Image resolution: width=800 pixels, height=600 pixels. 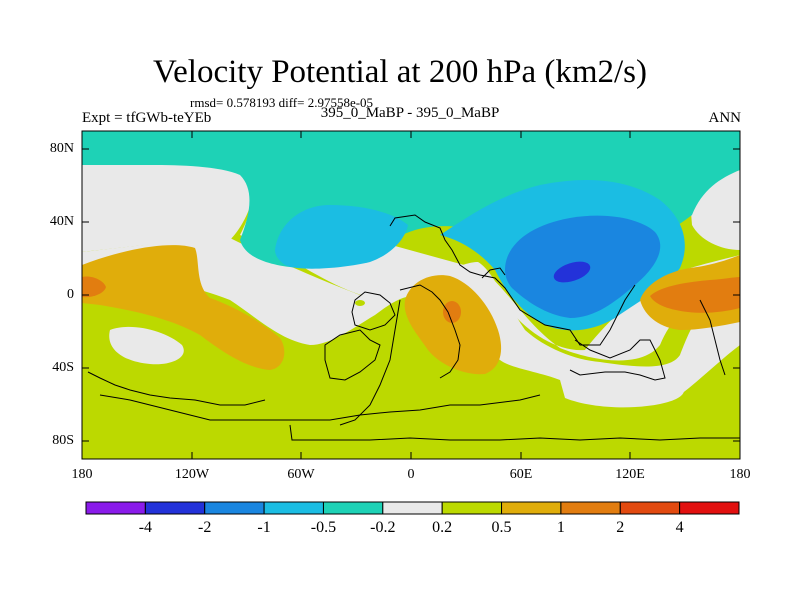 What do you see at coordinates (410, 113) in the screenshot?
I see `center-subtitle: 395_0_MaBP - 395_0_MaBP` at bounding box center [410, 113].